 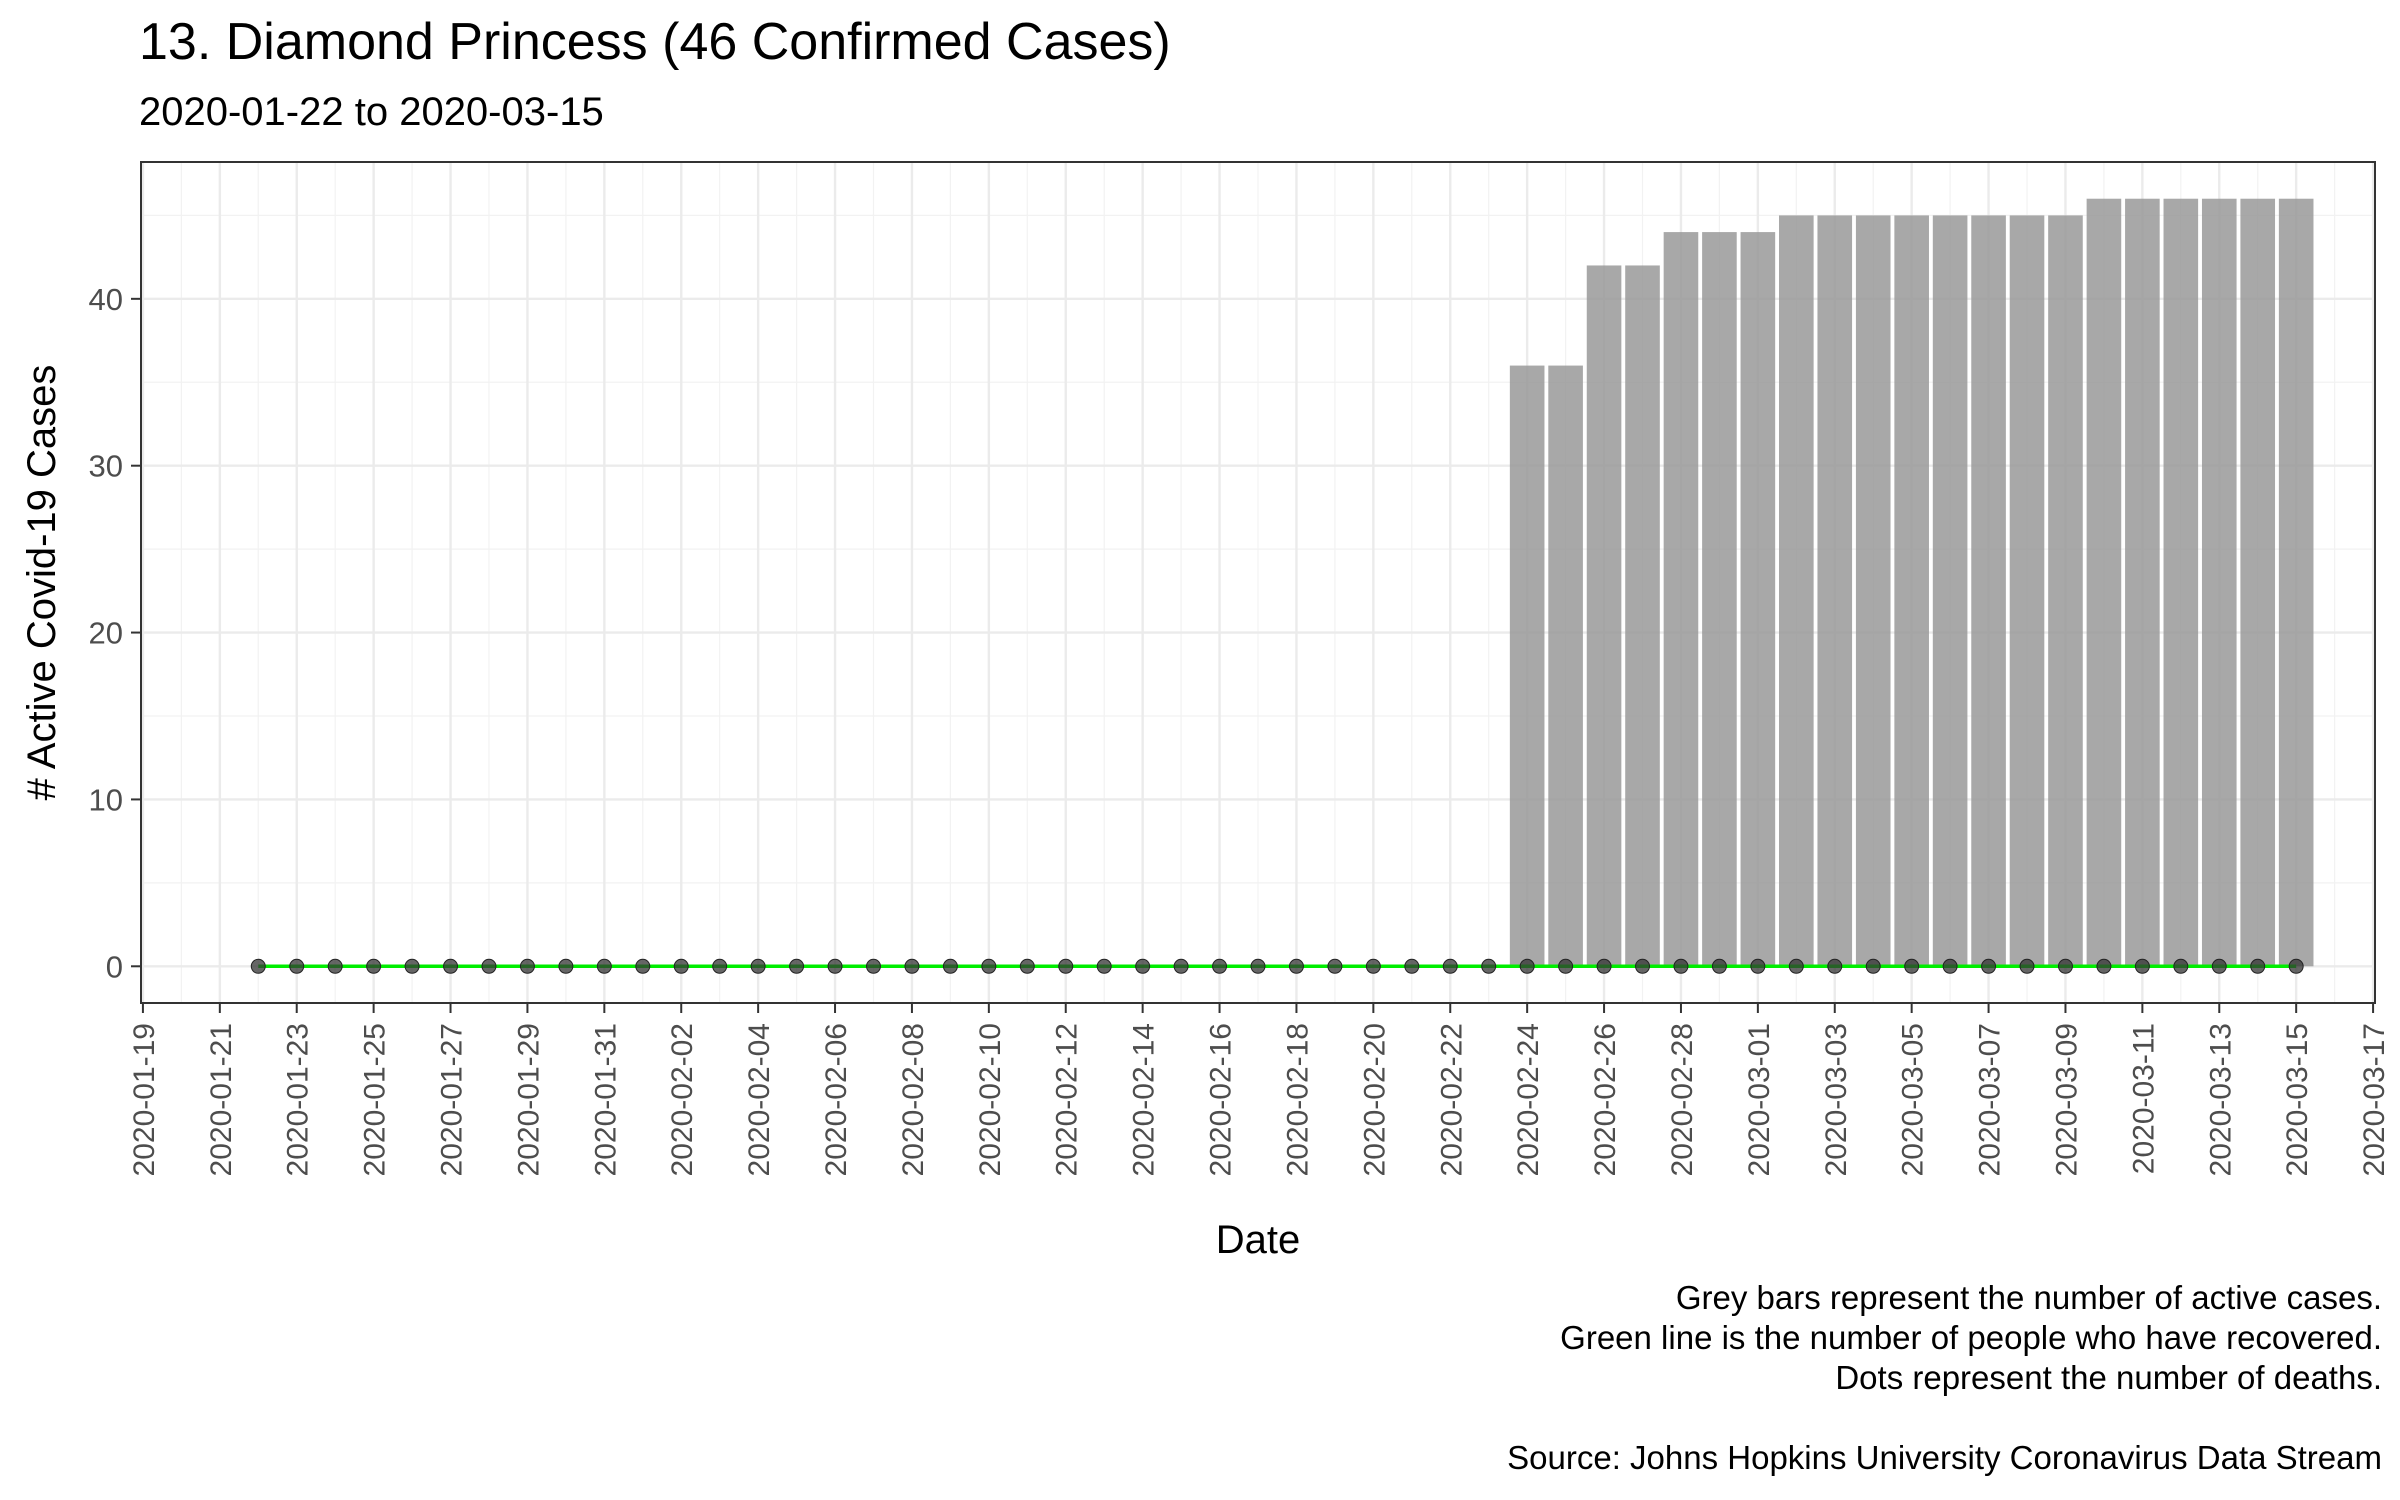 What do you see at coordinates (682, 1099) in the screenshot?
I see `x-tick-label: 2020-02-02` at bounding box center [682, 1099].